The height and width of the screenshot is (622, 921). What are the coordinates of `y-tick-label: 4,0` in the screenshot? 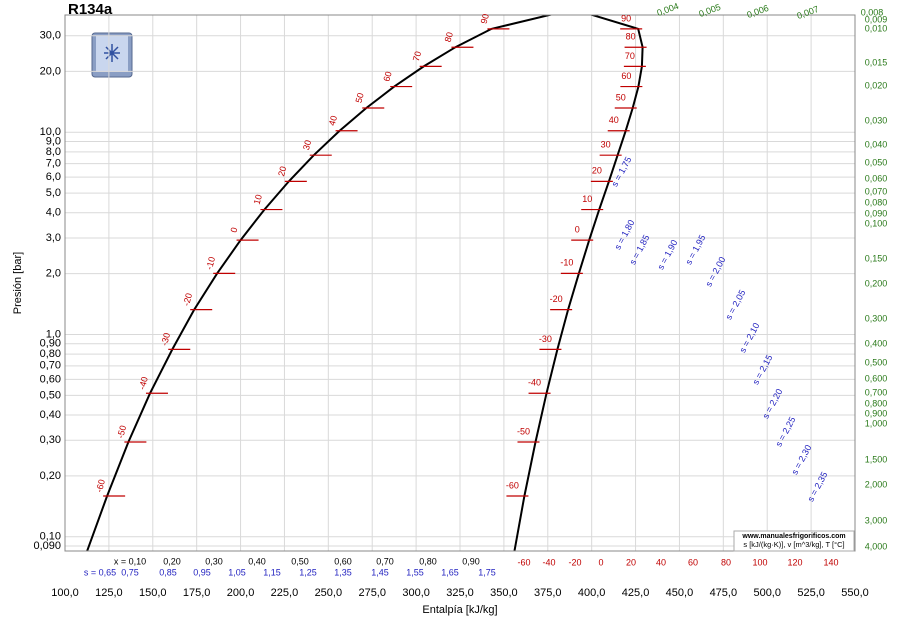 It's located at (53, 213).